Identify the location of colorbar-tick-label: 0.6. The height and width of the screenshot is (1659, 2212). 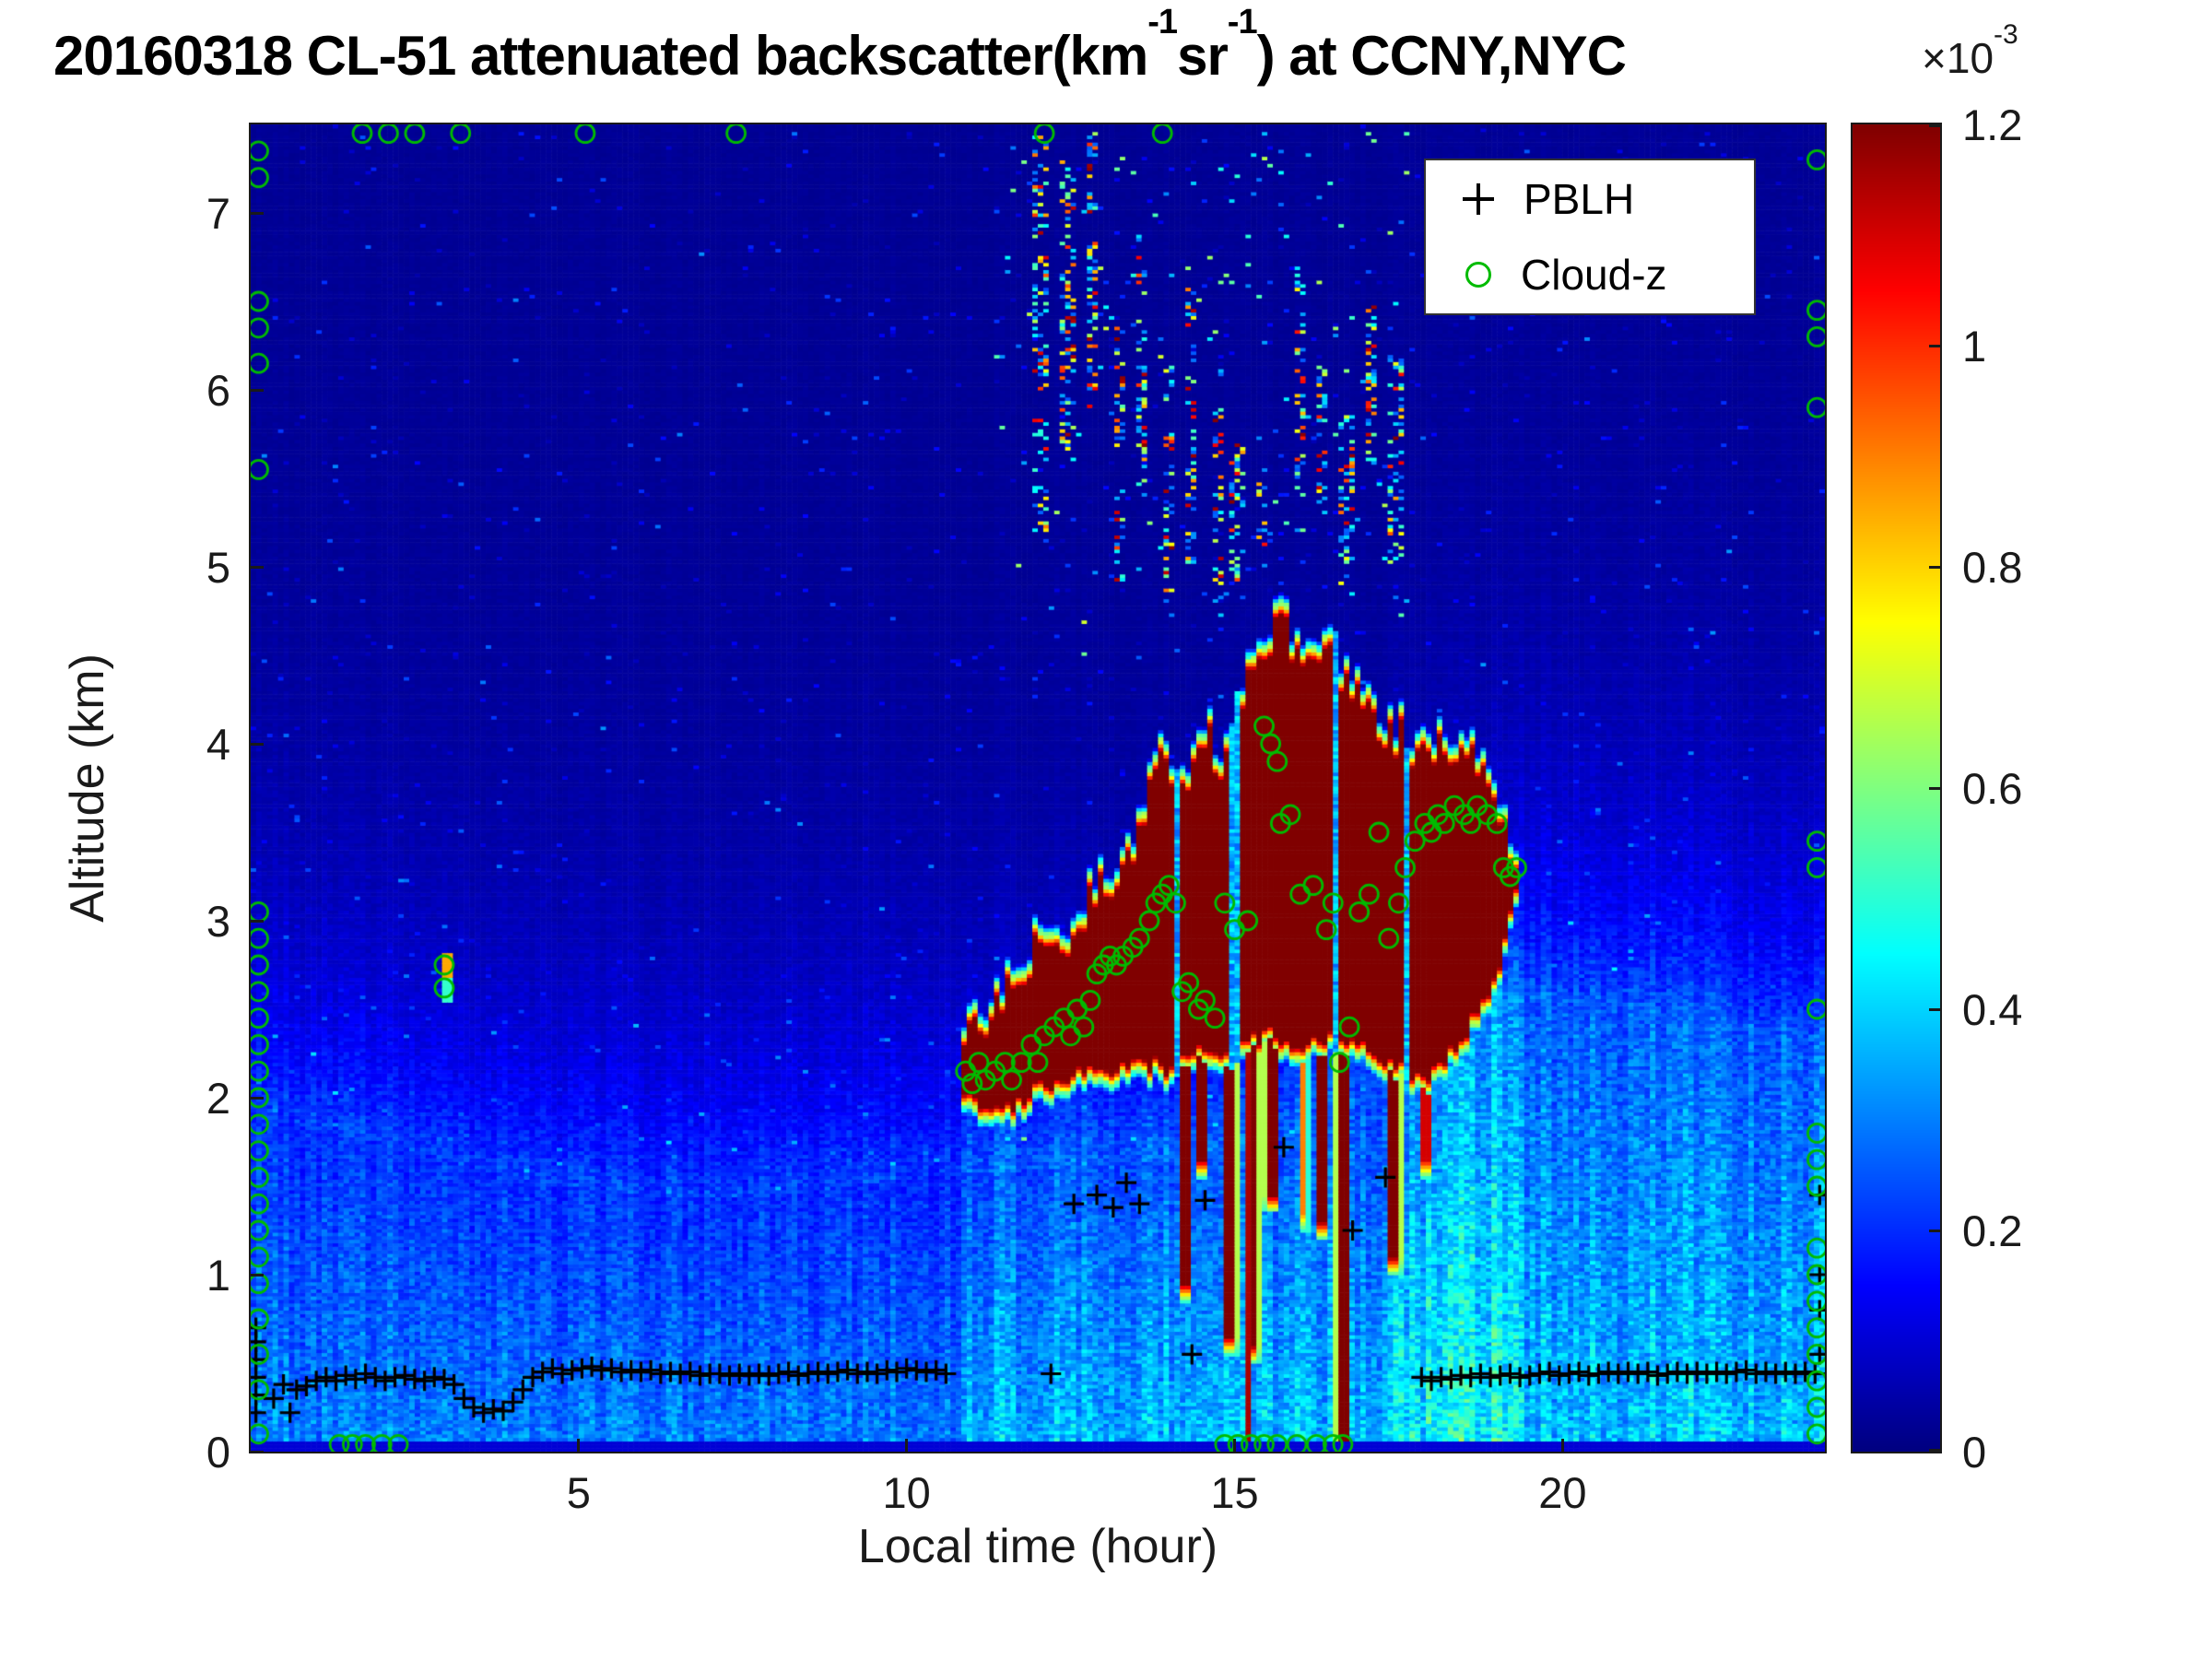
(1992, 788).